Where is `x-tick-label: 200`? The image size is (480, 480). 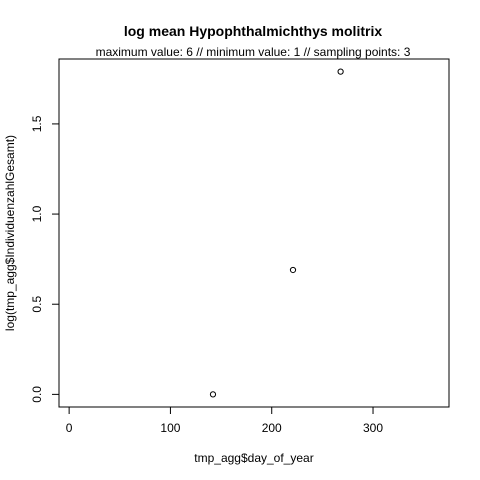
x-tick-label: 200 is located at coordinates (272, 428).